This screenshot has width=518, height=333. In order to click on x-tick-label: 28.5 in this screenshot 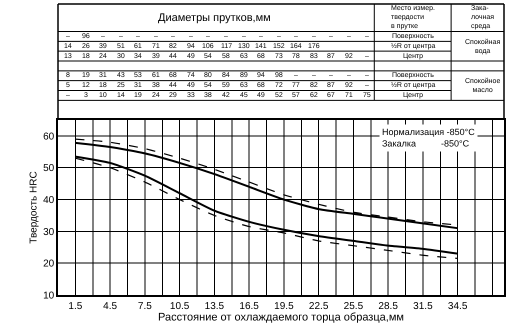, I will do `click(388, 306)`.